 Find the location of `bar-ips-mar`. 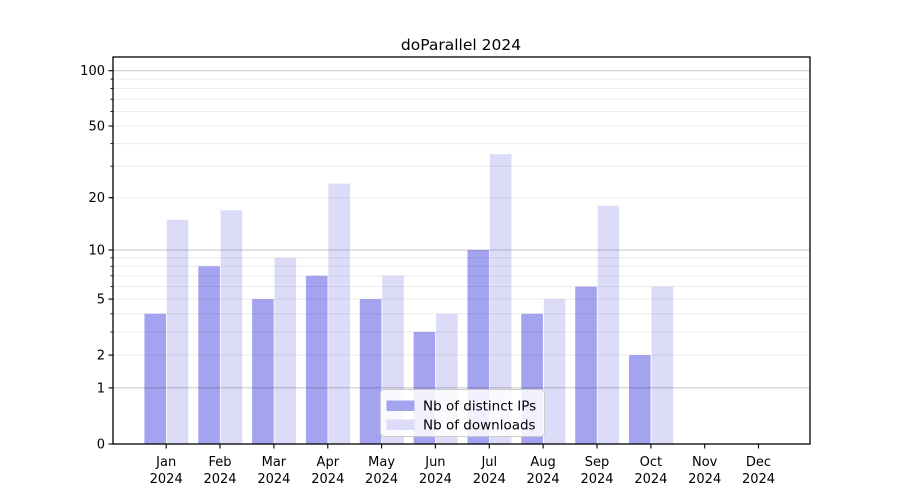

bar-ips-mar is located at coordinates (263, 371).